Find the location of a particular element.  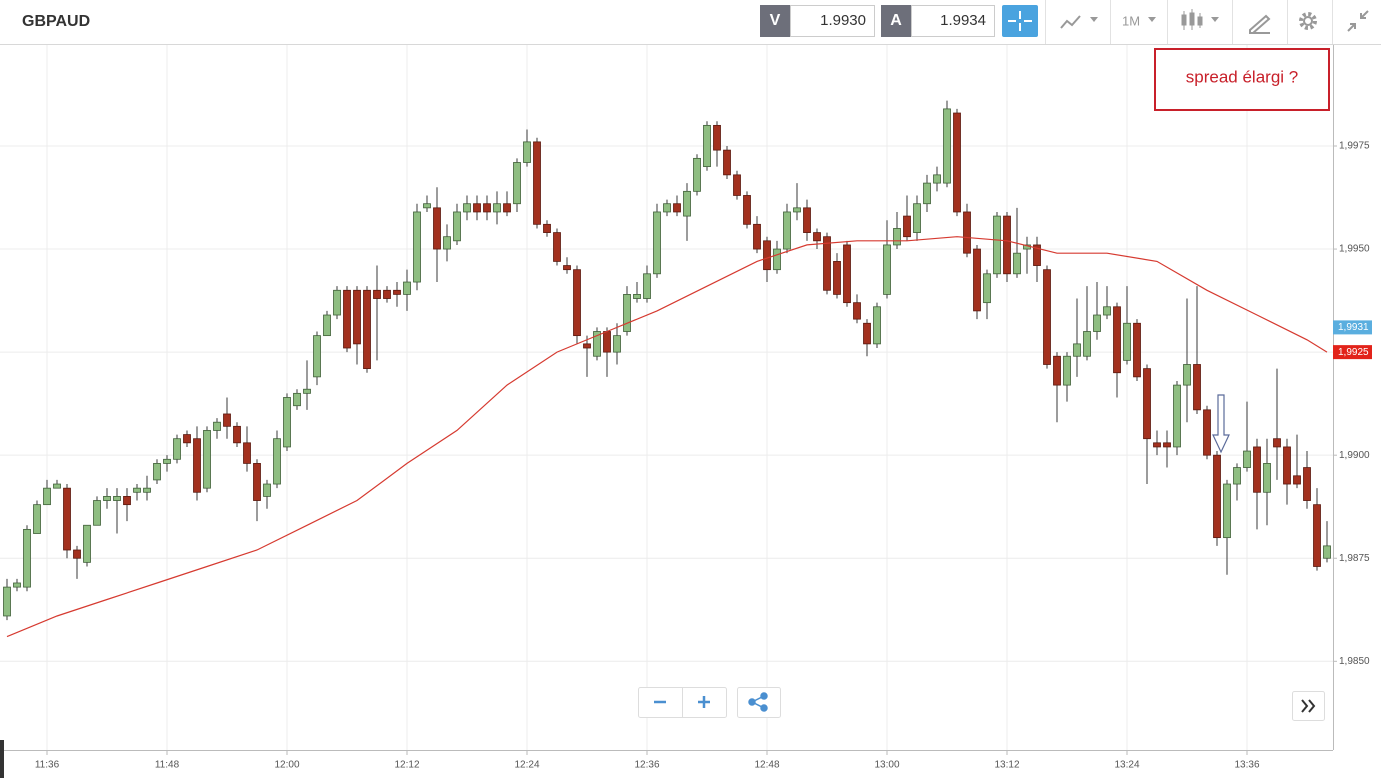

toolbar-separators is located at coordinates (1189, 22).